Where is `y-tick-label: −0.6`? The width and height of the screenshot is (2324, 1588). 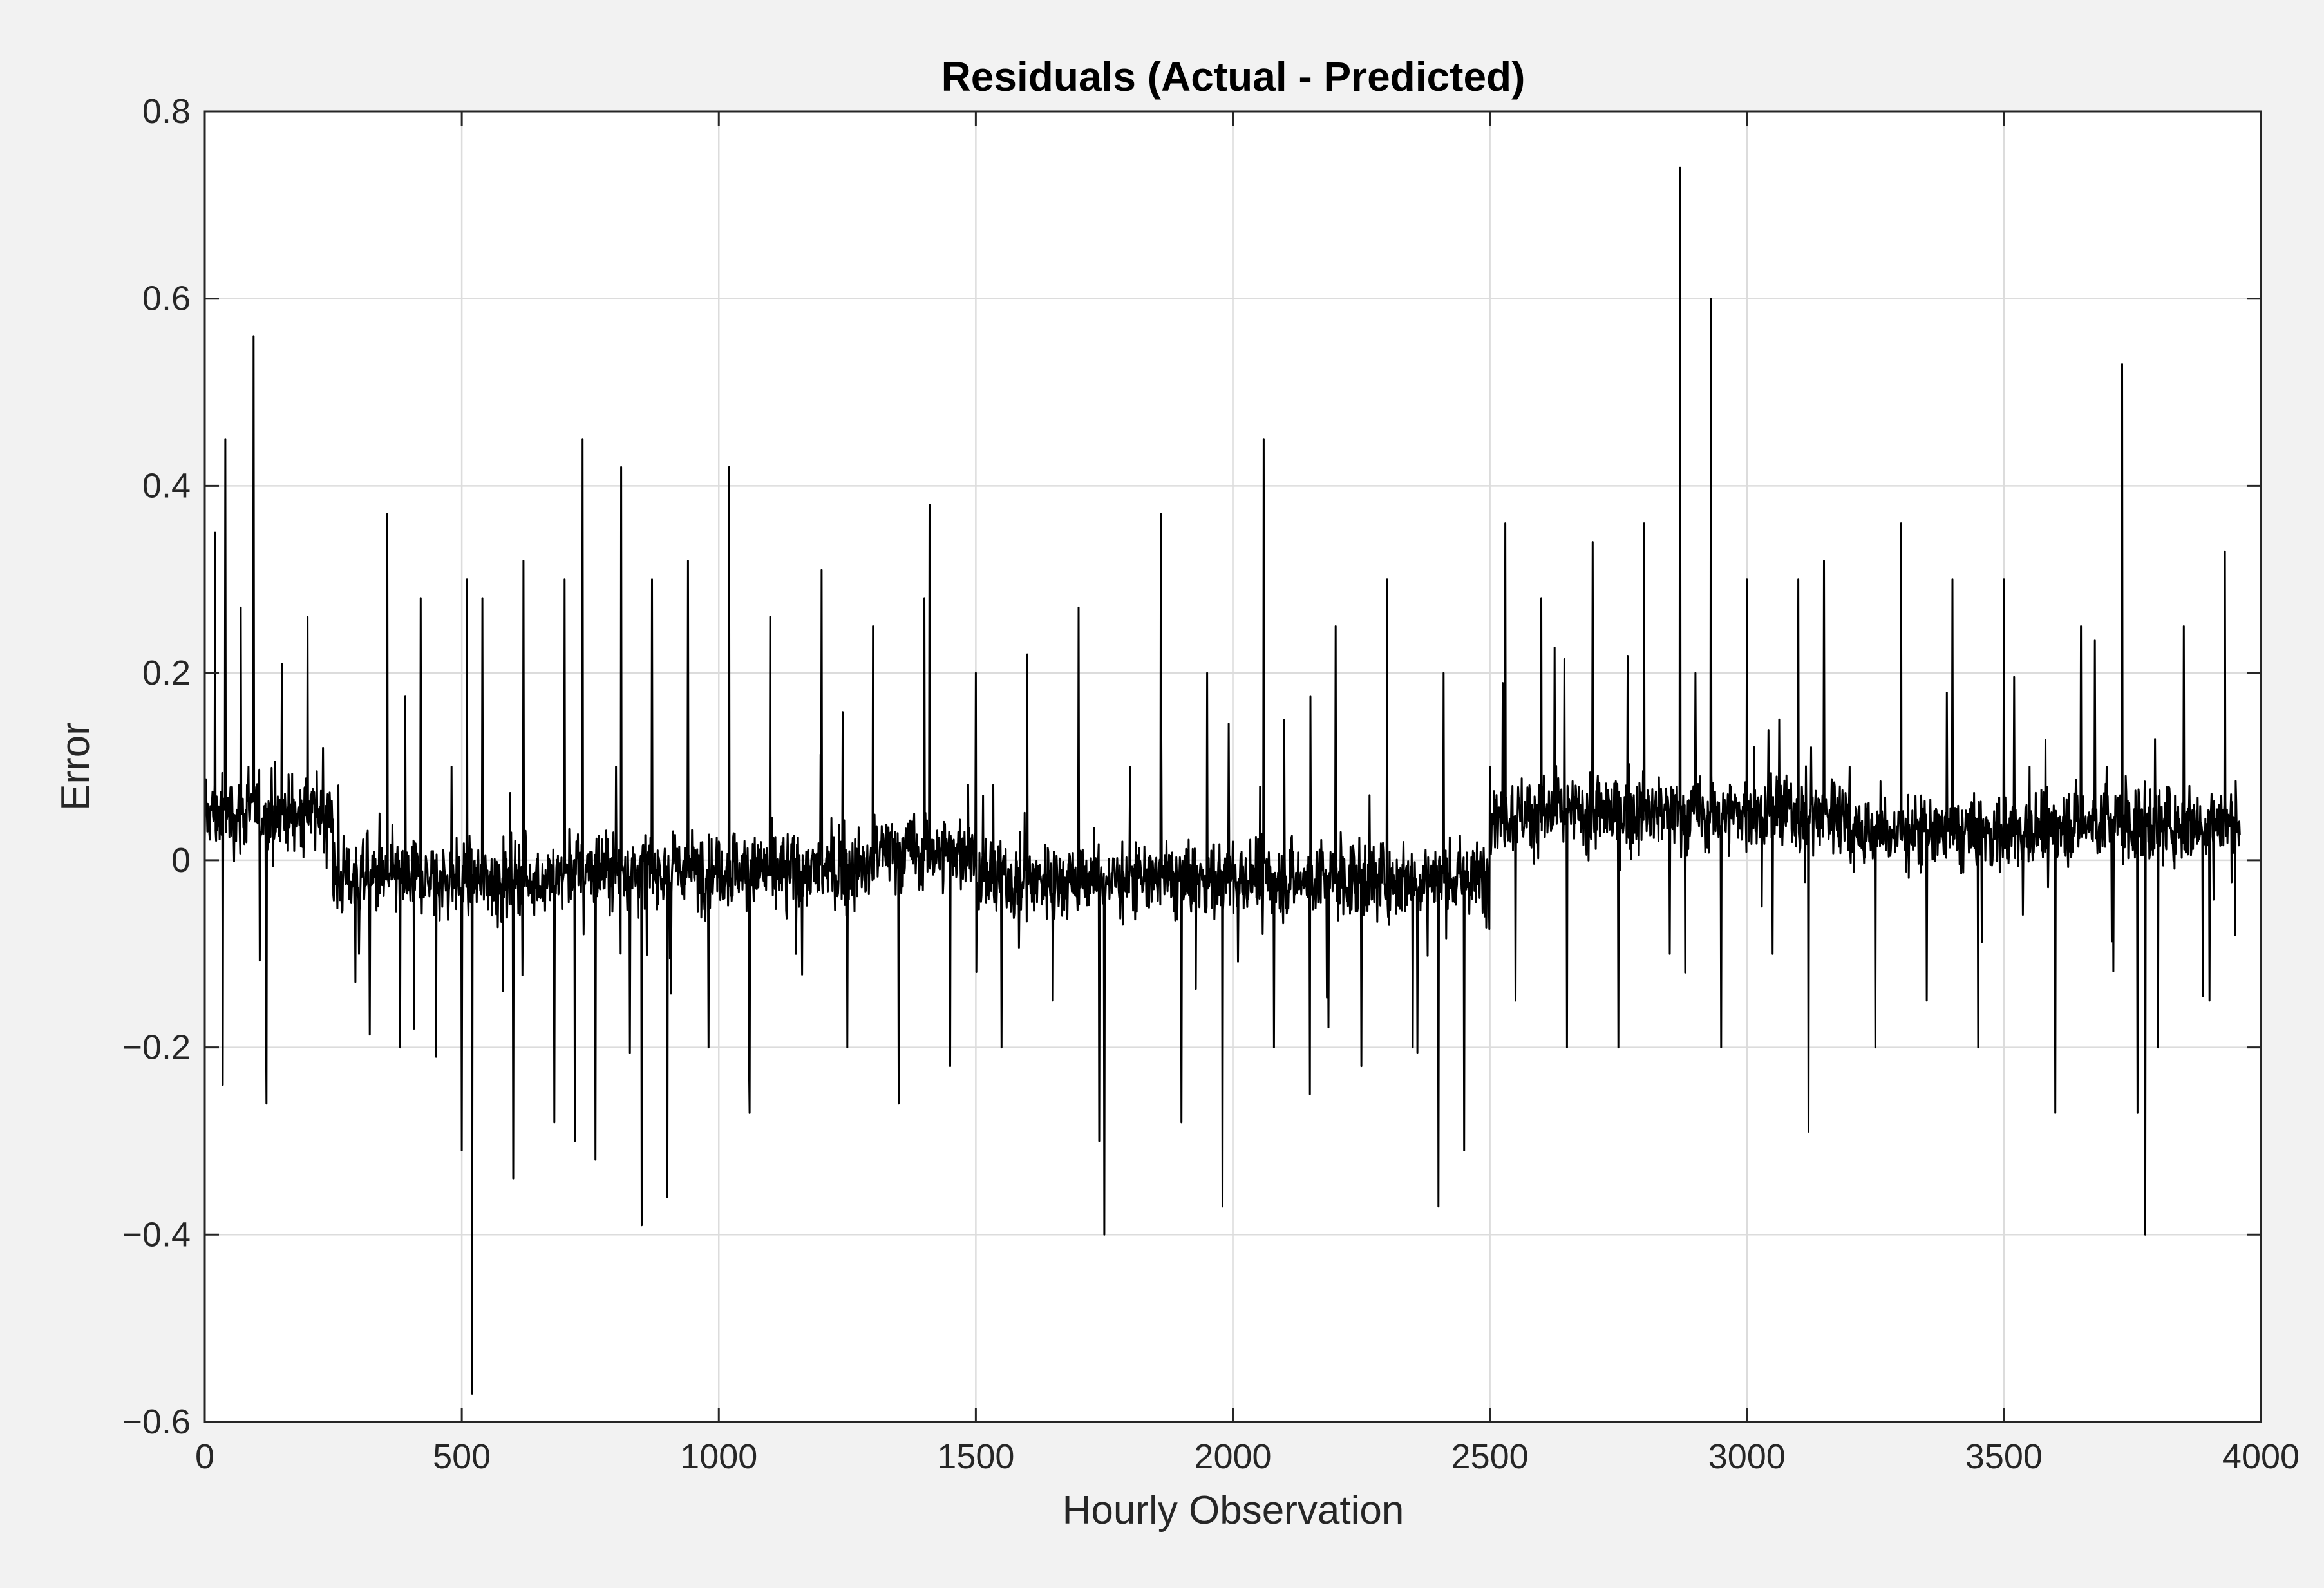
y-tick-label: −0.6 is located at coordinates (156, 1422).